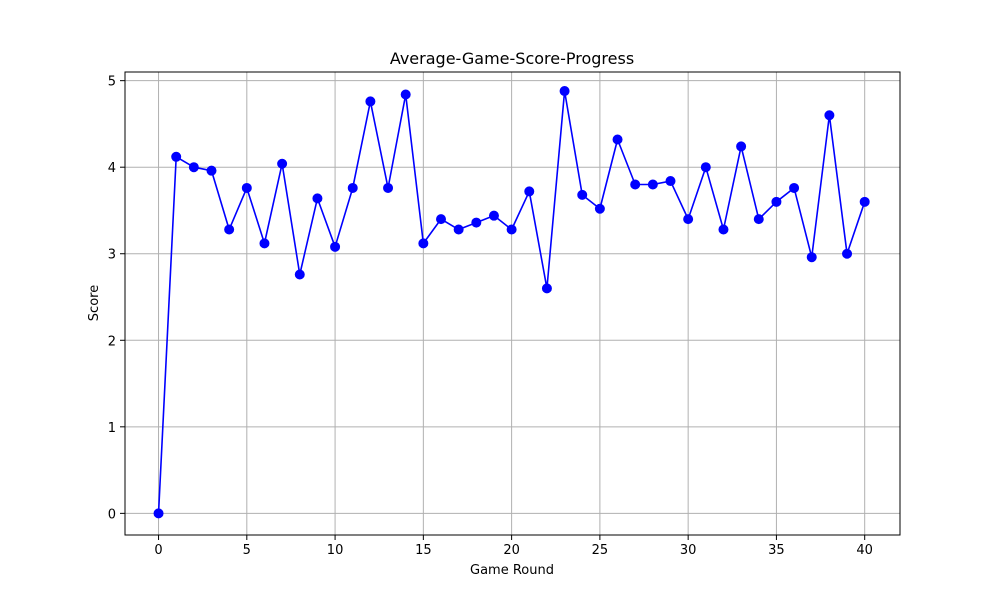  Describe the element at coordinates (247, 550) in the screenshot. I see `x-tick-label: 5` at that location.